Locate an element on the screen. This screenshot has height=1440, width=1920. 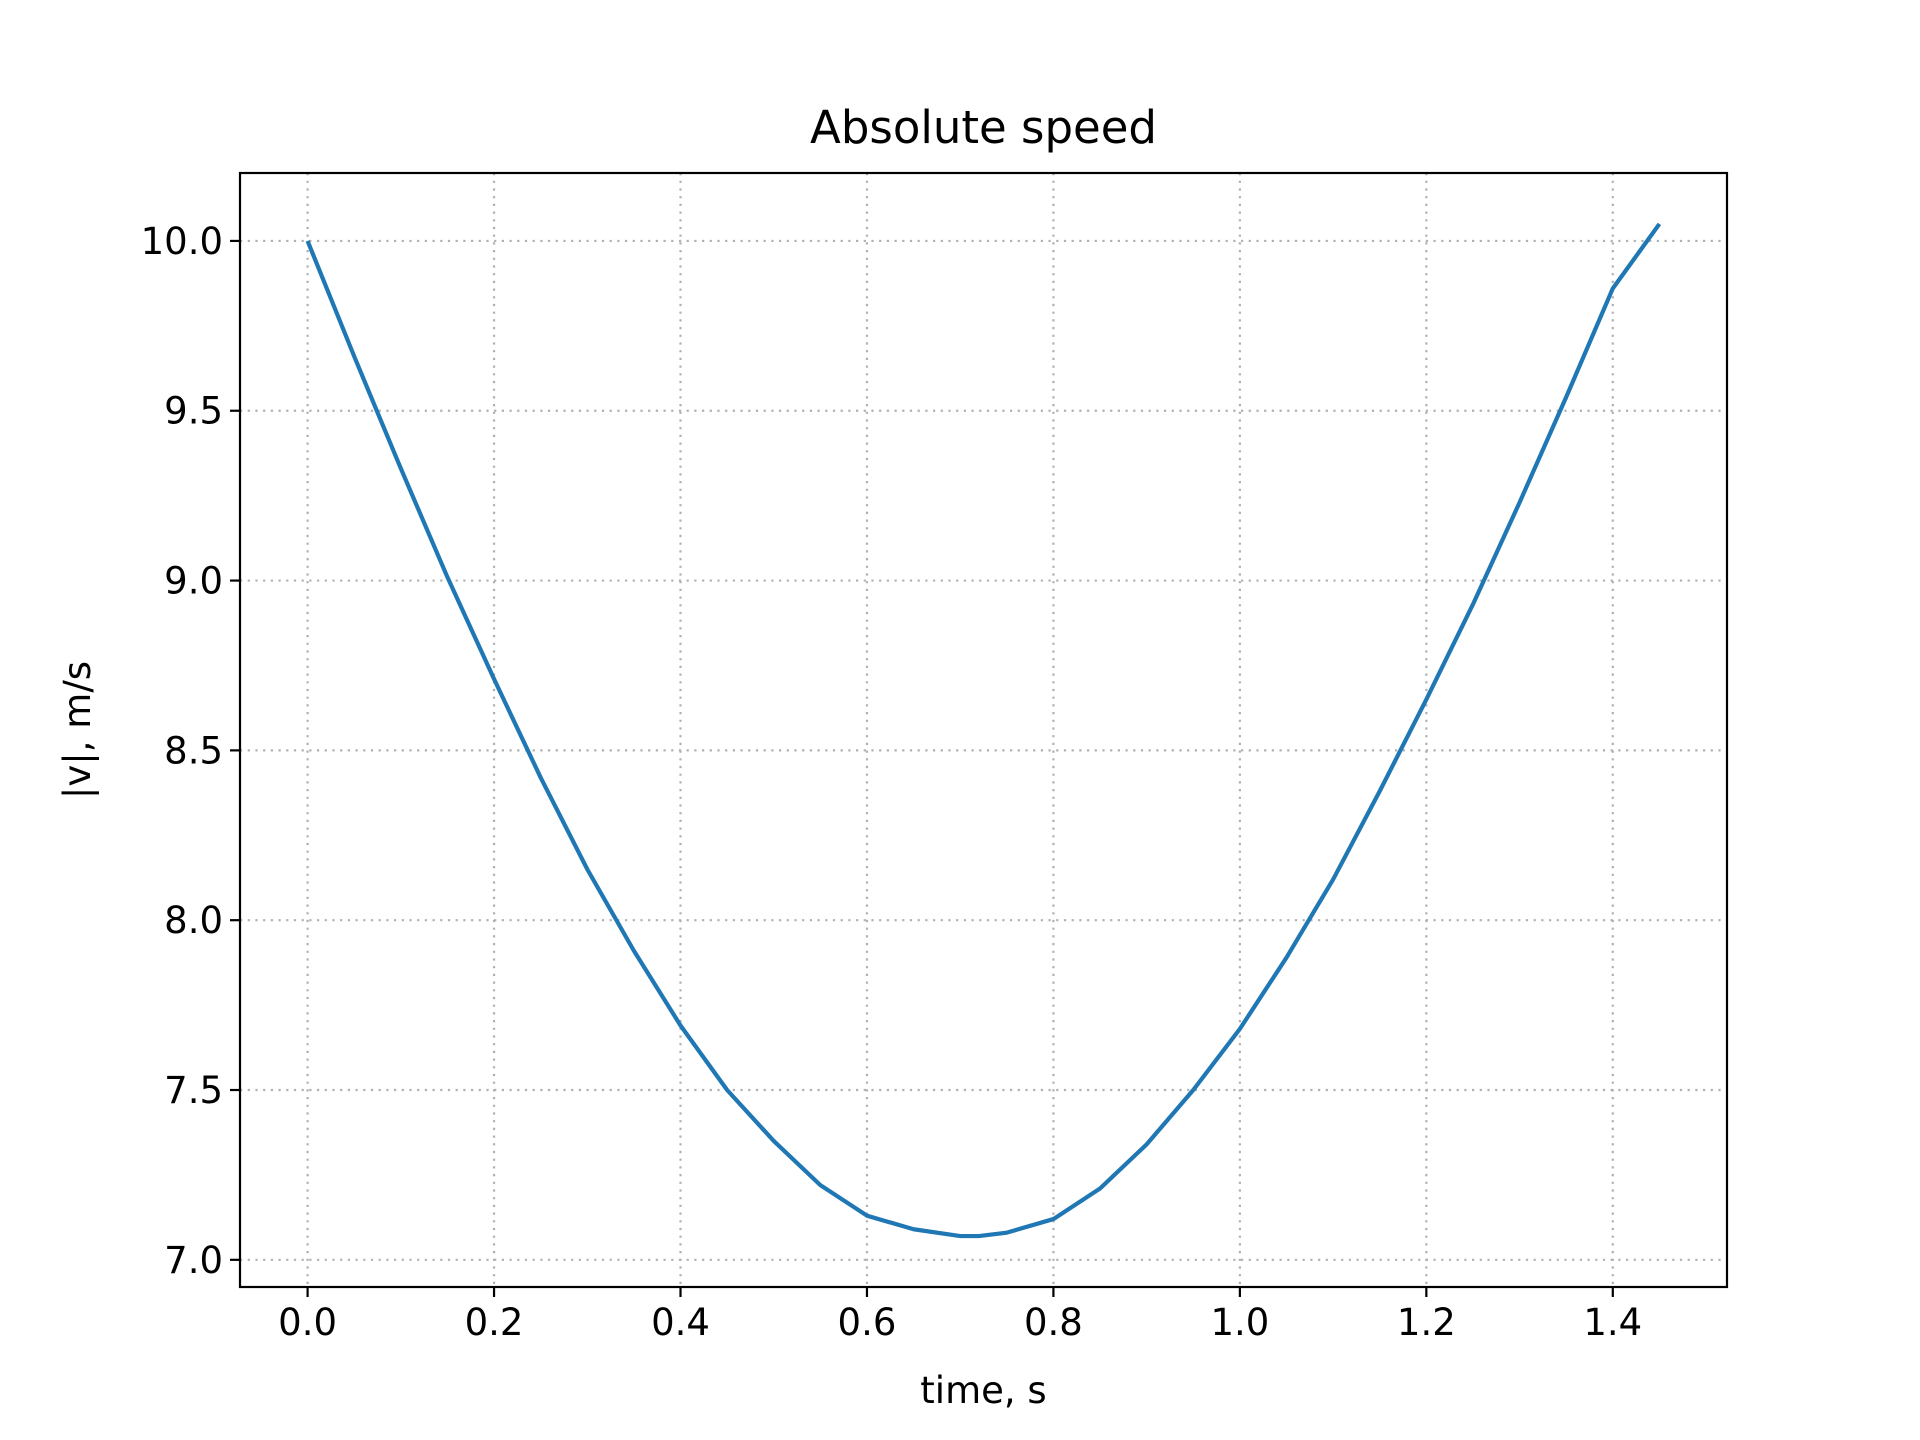
x-tick-label: 0.4 is located at coordinates (680, 1322).